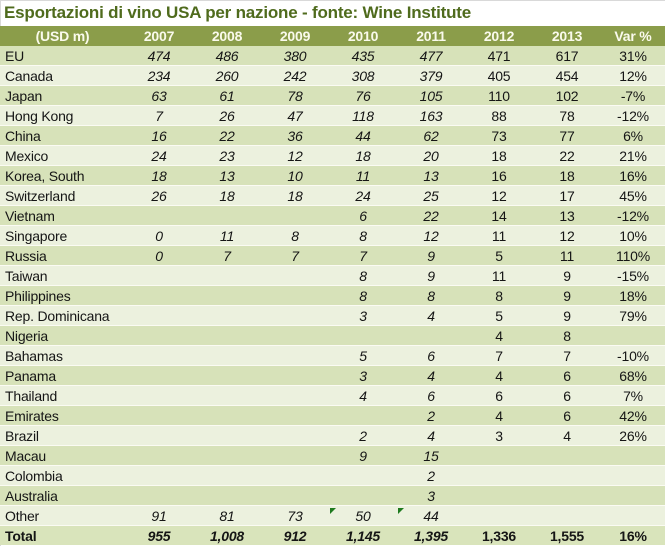 The width and height of the screenshot is (665, 546). Describe the element at coordinates (62, 355) in the screenshot. I see `row-label: Bahamas` at that location.